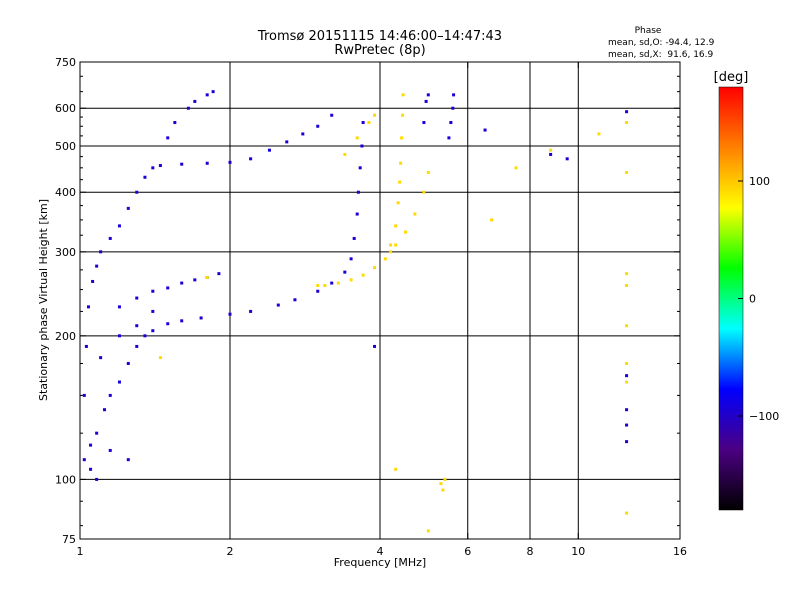  Describe the element at coordinates (661, 43) in the screenshot. I see `phase-stats-o: mean, sd,O: -94.4, 12.9` at that location.